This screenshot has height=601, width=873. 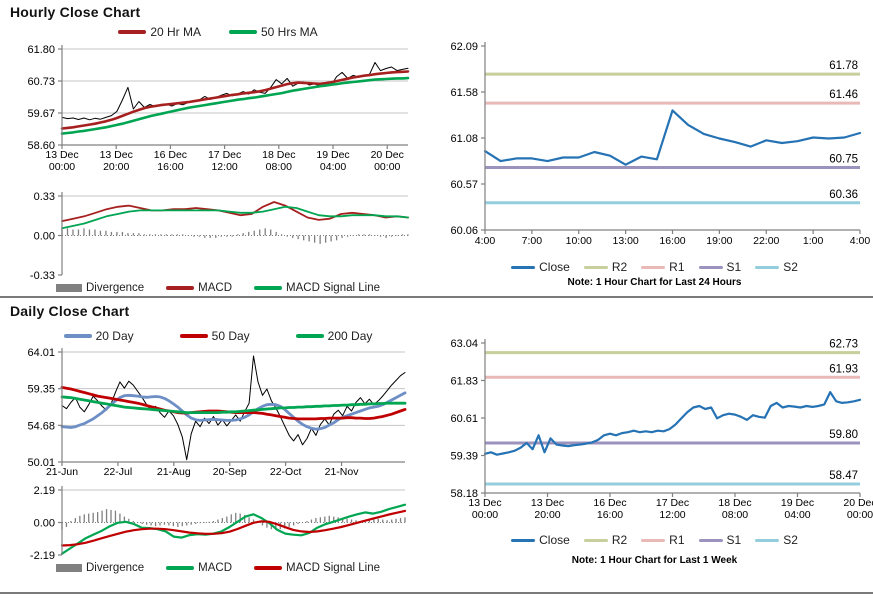 What do you see at coordinates (843, 95) in the screenshot?
I see `svg-text: 61.46` at bounding box center [843, 95].